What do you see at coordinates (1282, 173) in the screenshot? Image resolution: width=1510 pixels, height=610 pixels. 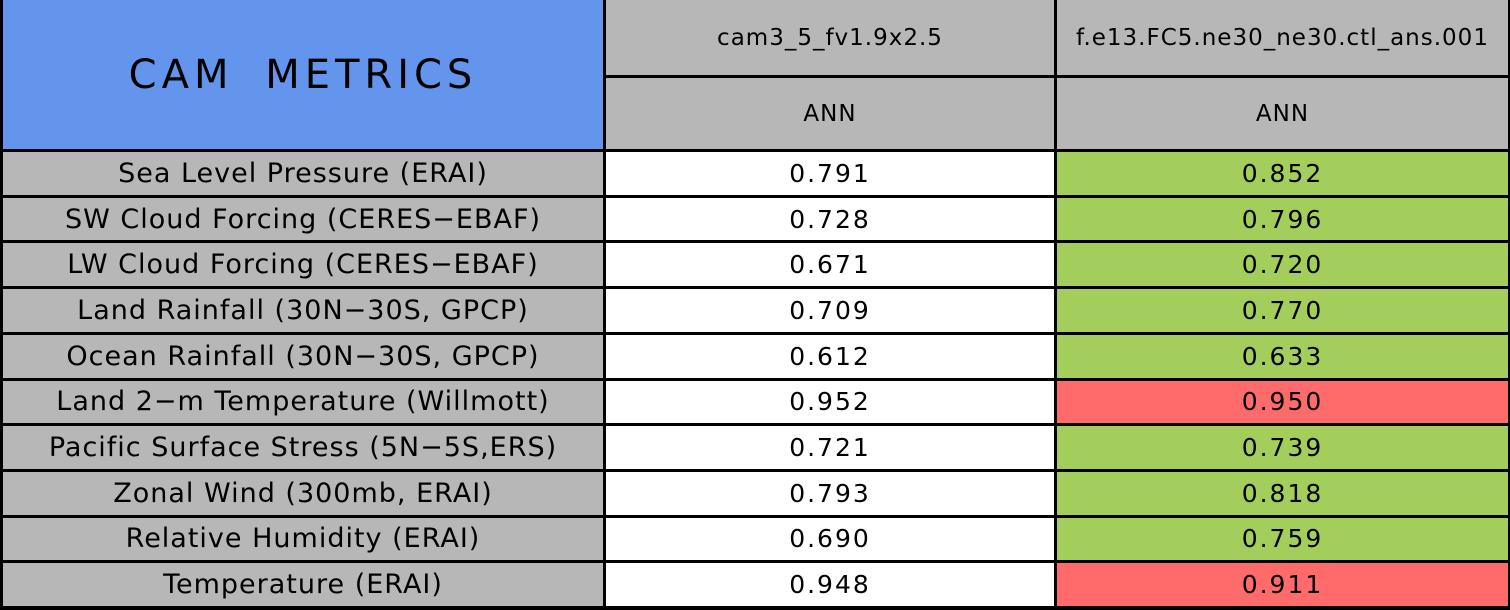 I see `test-value-cell: 0.852` at bounding box center [1282, 173].